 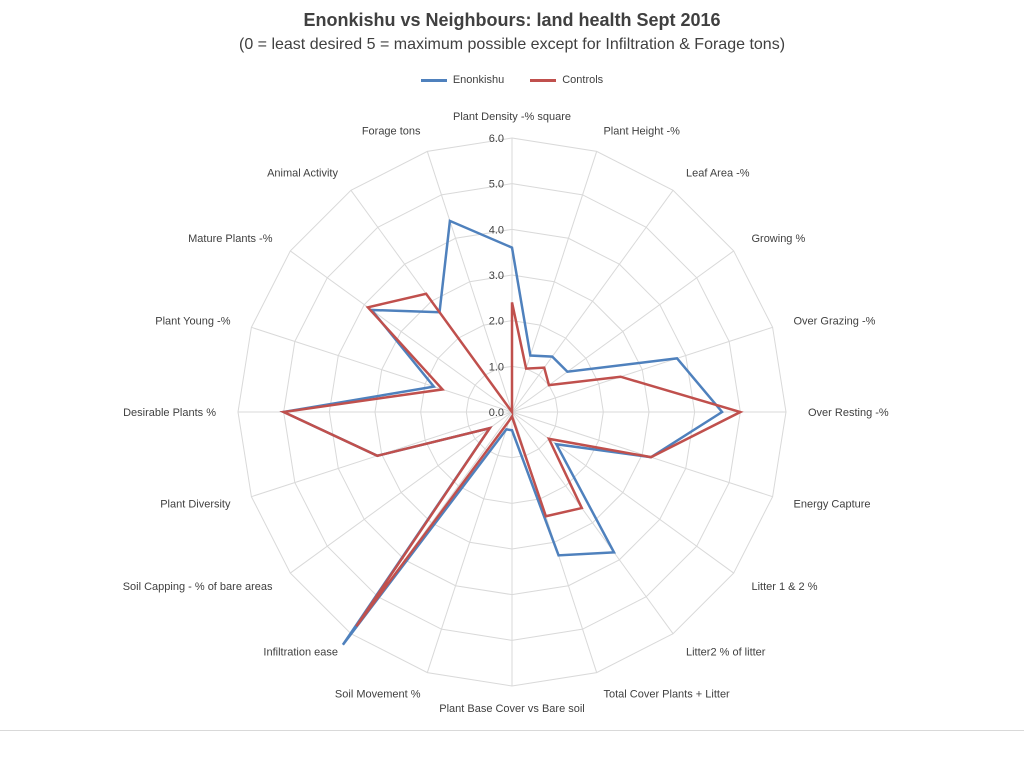 I want to click on tick-label: 5.0, so click(x=496, y=185).